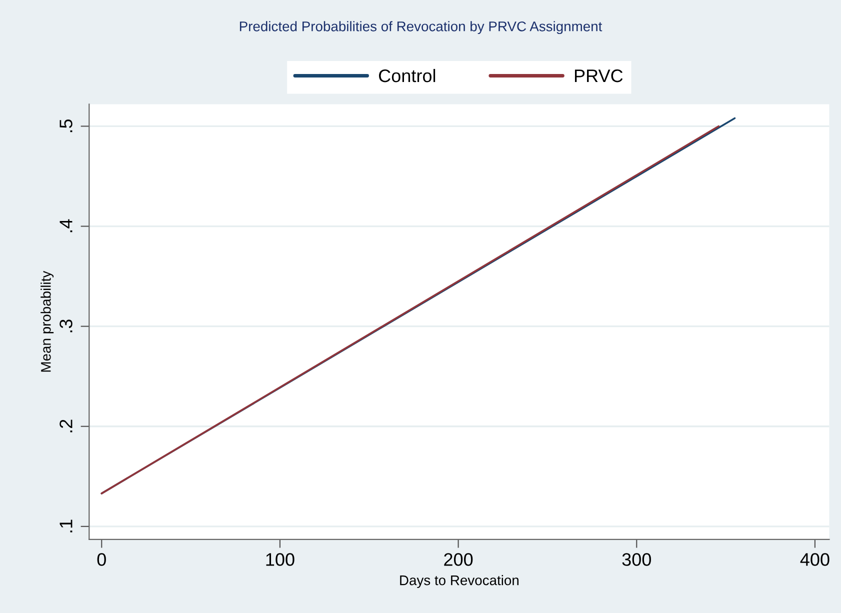  What do you see at coordinates (66, 125) in the screenshot?
I see `y-tick-label: .5` at bounding box center [66, 125].